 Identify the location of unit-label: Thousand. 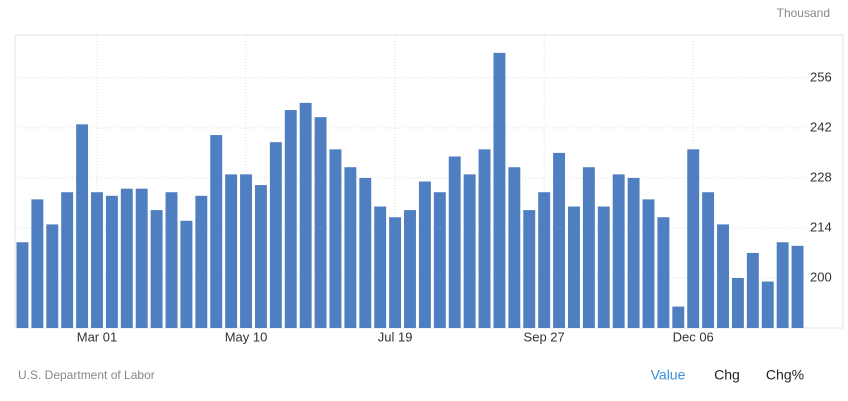
(803, 13).